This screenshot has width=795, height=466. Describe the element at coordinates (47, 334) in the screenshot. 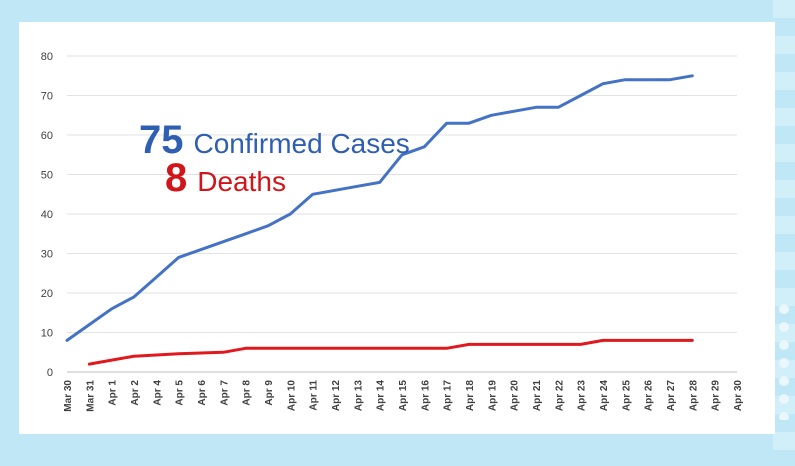

I see `y-tick-label: 10` at that location.